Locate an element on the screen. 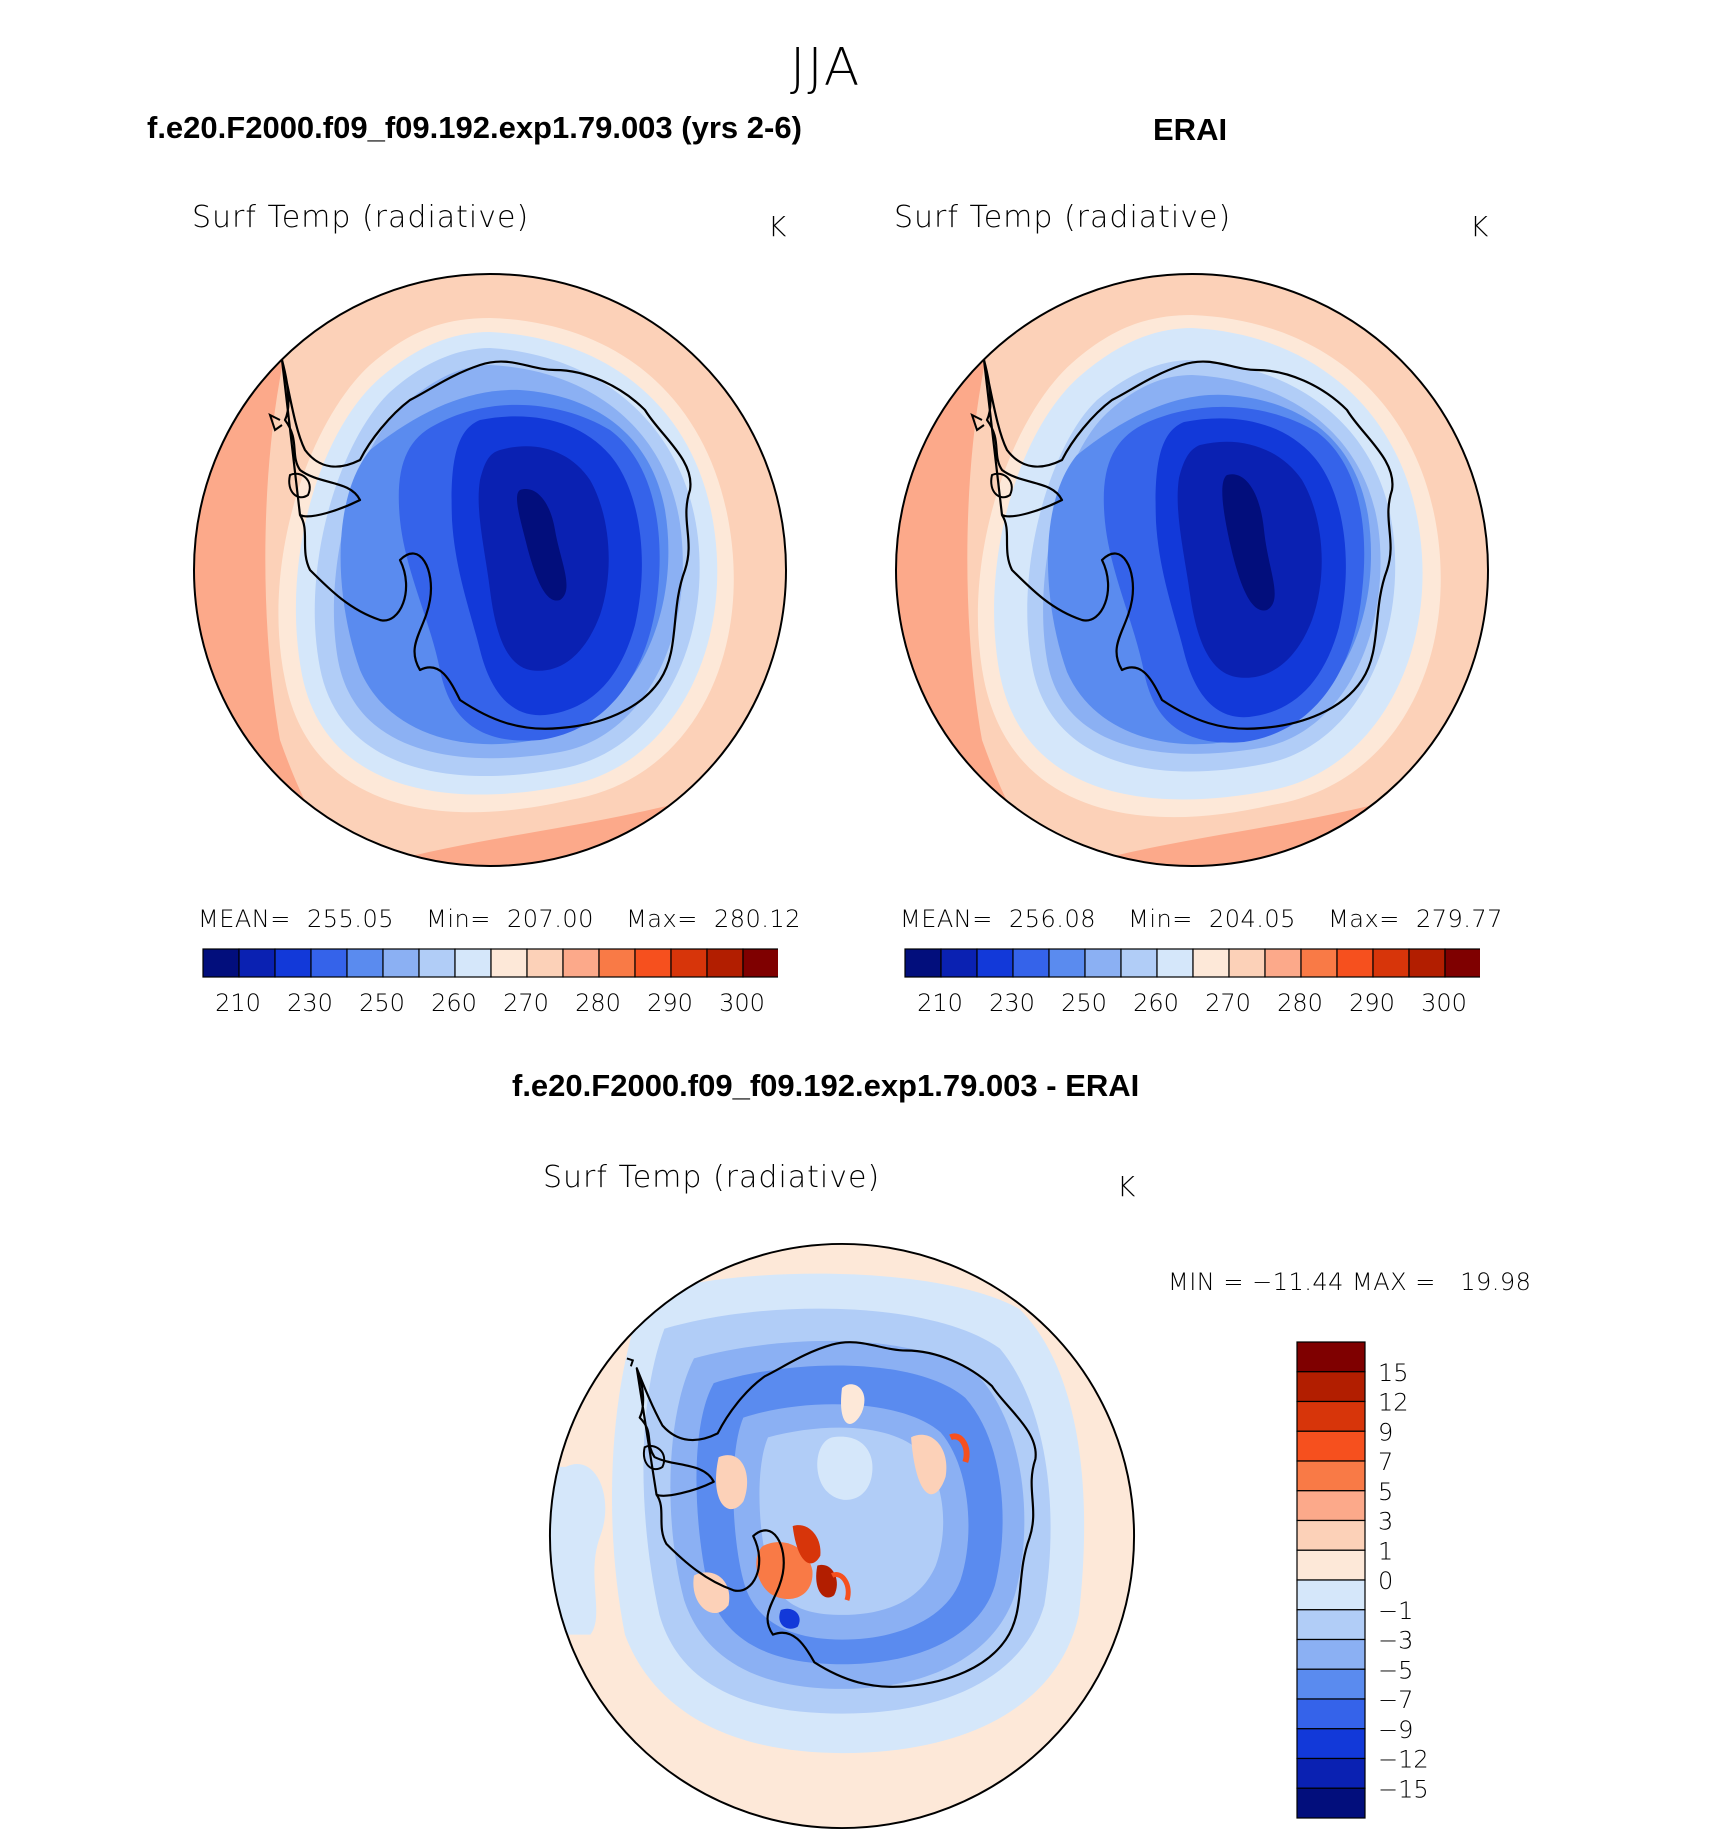  panel-2-colorbar-tick-label: 210 is located at coordinates (940, 1003).